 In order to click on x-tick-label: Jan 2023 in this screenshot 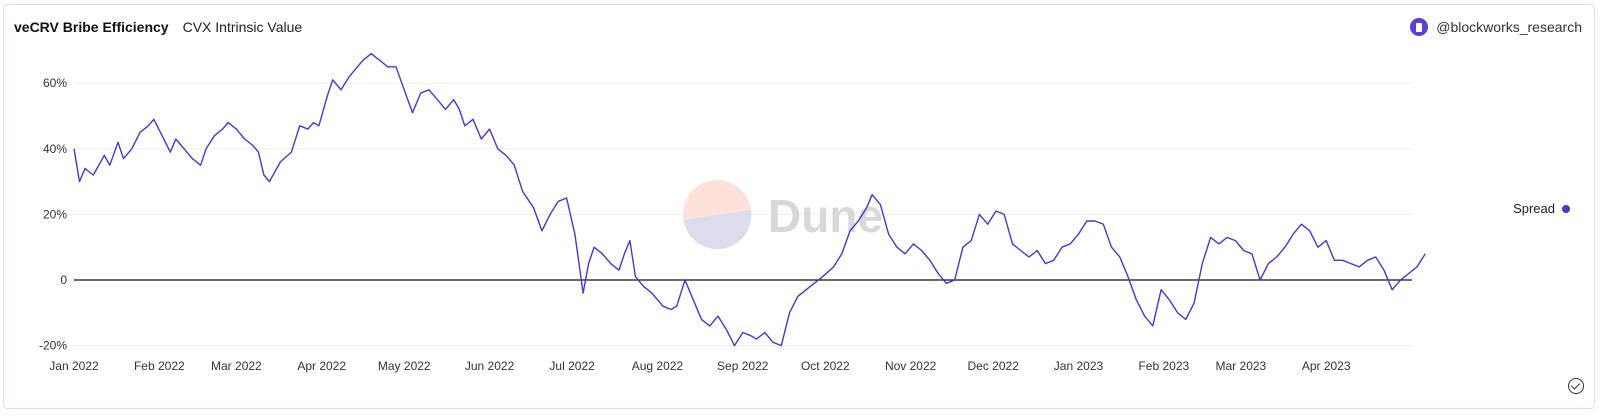, I will do `click(1079, 366)`.